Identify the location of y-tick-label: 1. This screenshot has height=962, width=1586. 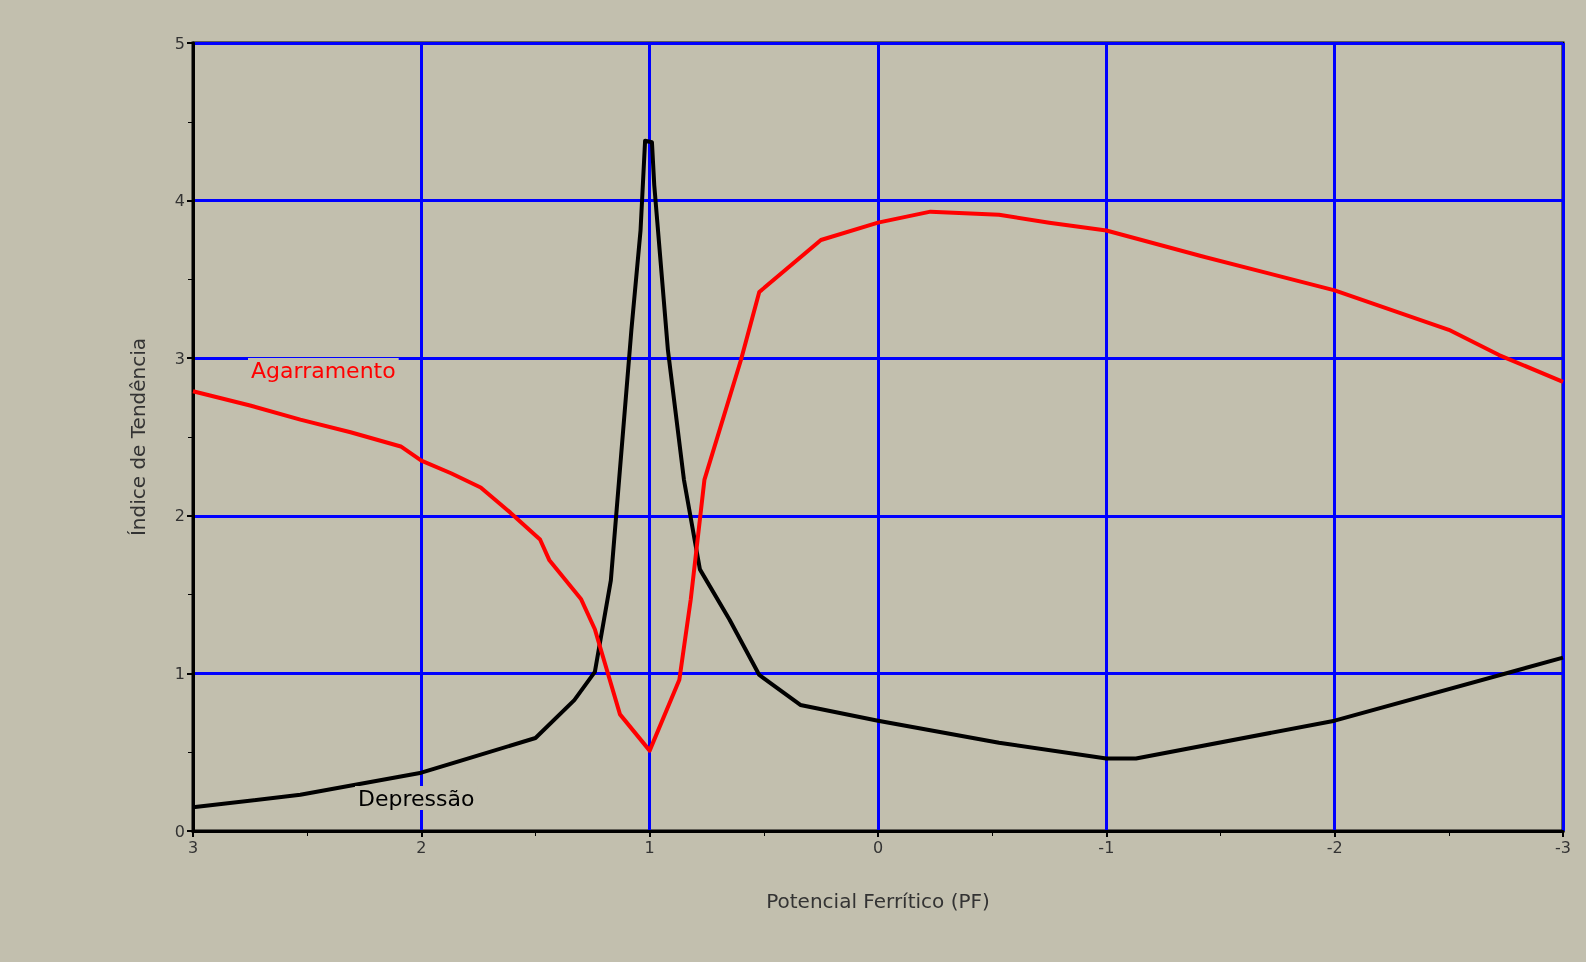
(179, 673).